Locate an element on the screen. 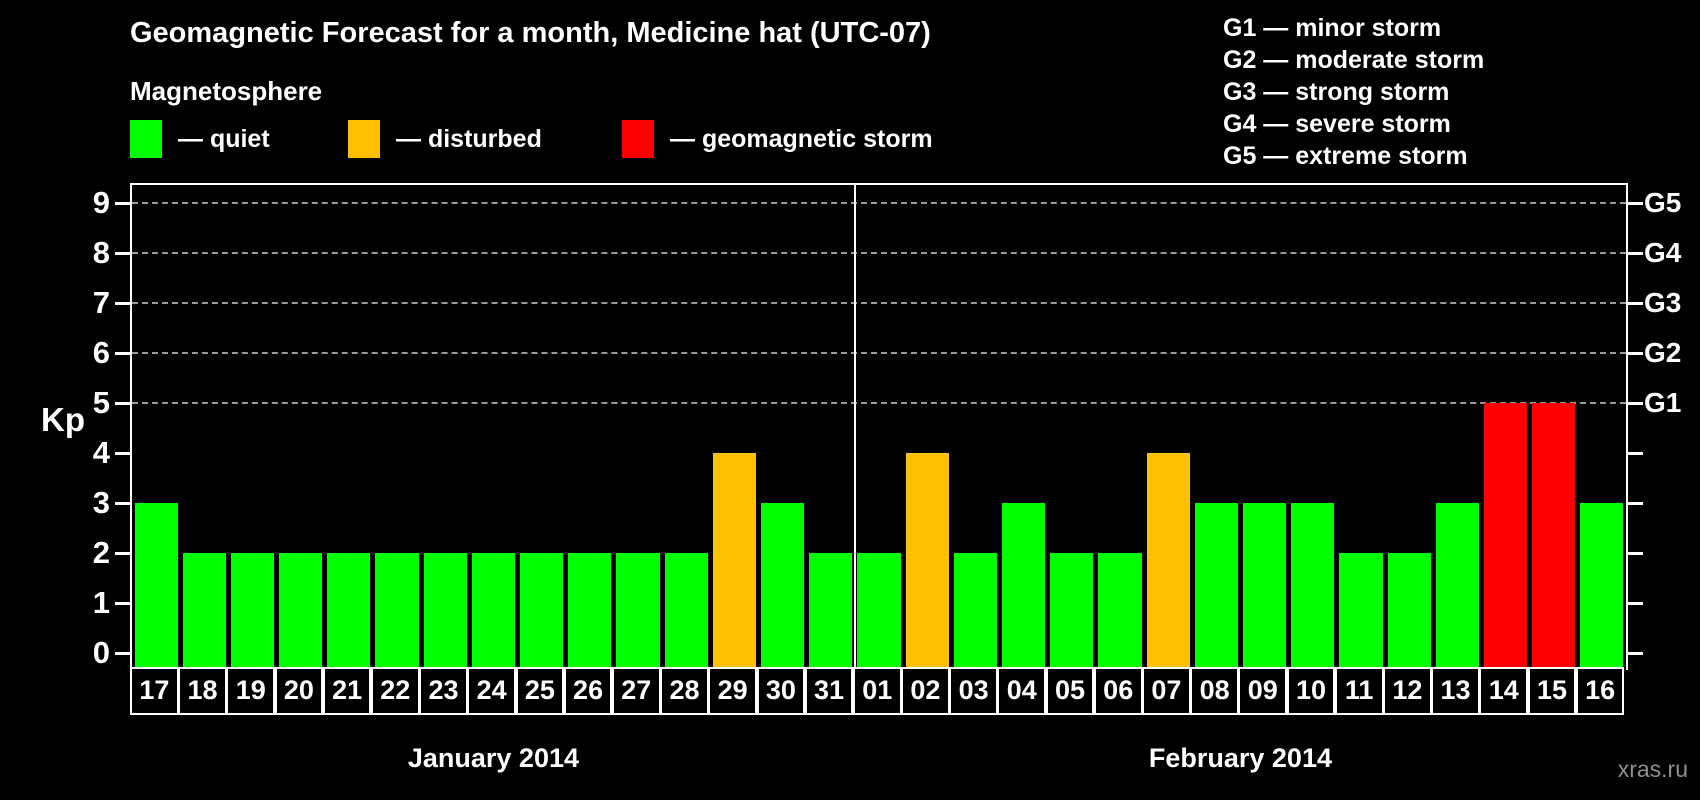 The image size is (1700, 800). y-tick-label-4: 4 is located at coordinates (101, 452).